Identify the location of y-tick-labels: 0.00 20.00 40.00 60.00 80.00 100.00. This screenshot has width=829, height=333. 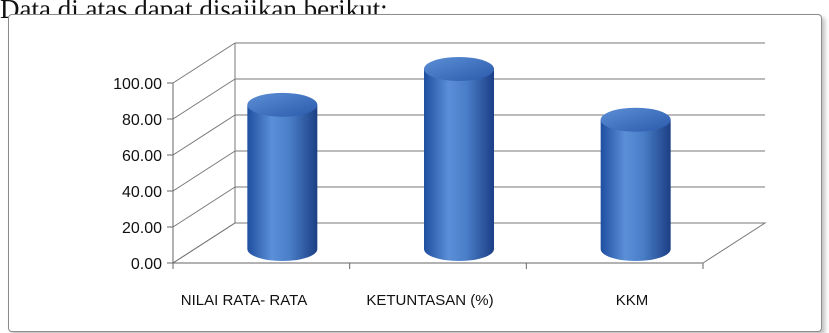
(137, 174).